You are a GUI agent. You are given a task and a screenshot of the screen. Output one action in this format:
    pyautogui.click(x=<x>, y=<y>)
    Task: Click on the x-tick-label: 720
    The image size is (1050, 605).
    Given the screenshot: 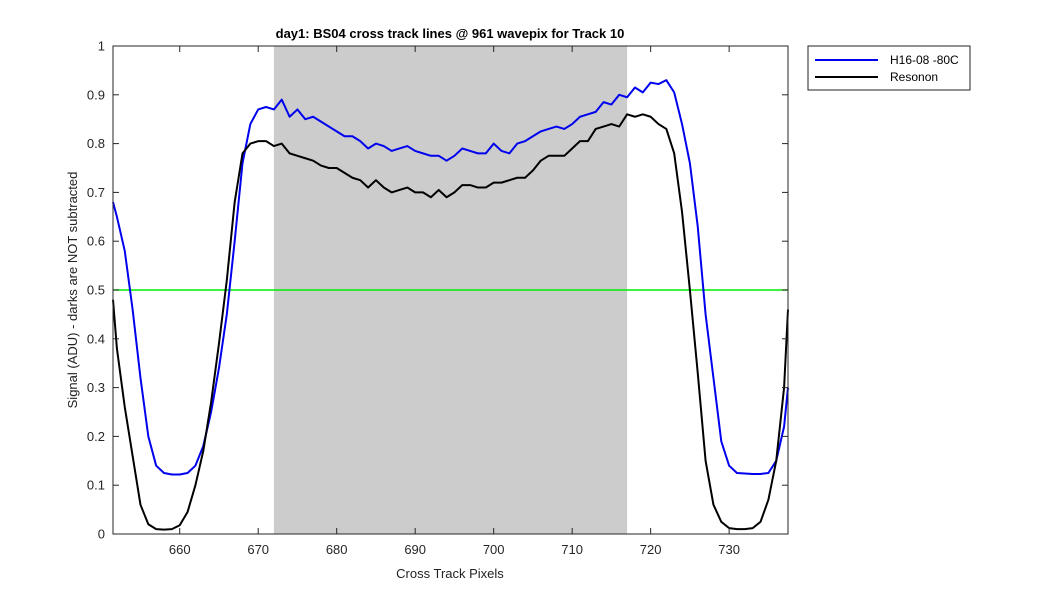 What is the action you would take?
    pyautogui.click(x=651, y=549)
    